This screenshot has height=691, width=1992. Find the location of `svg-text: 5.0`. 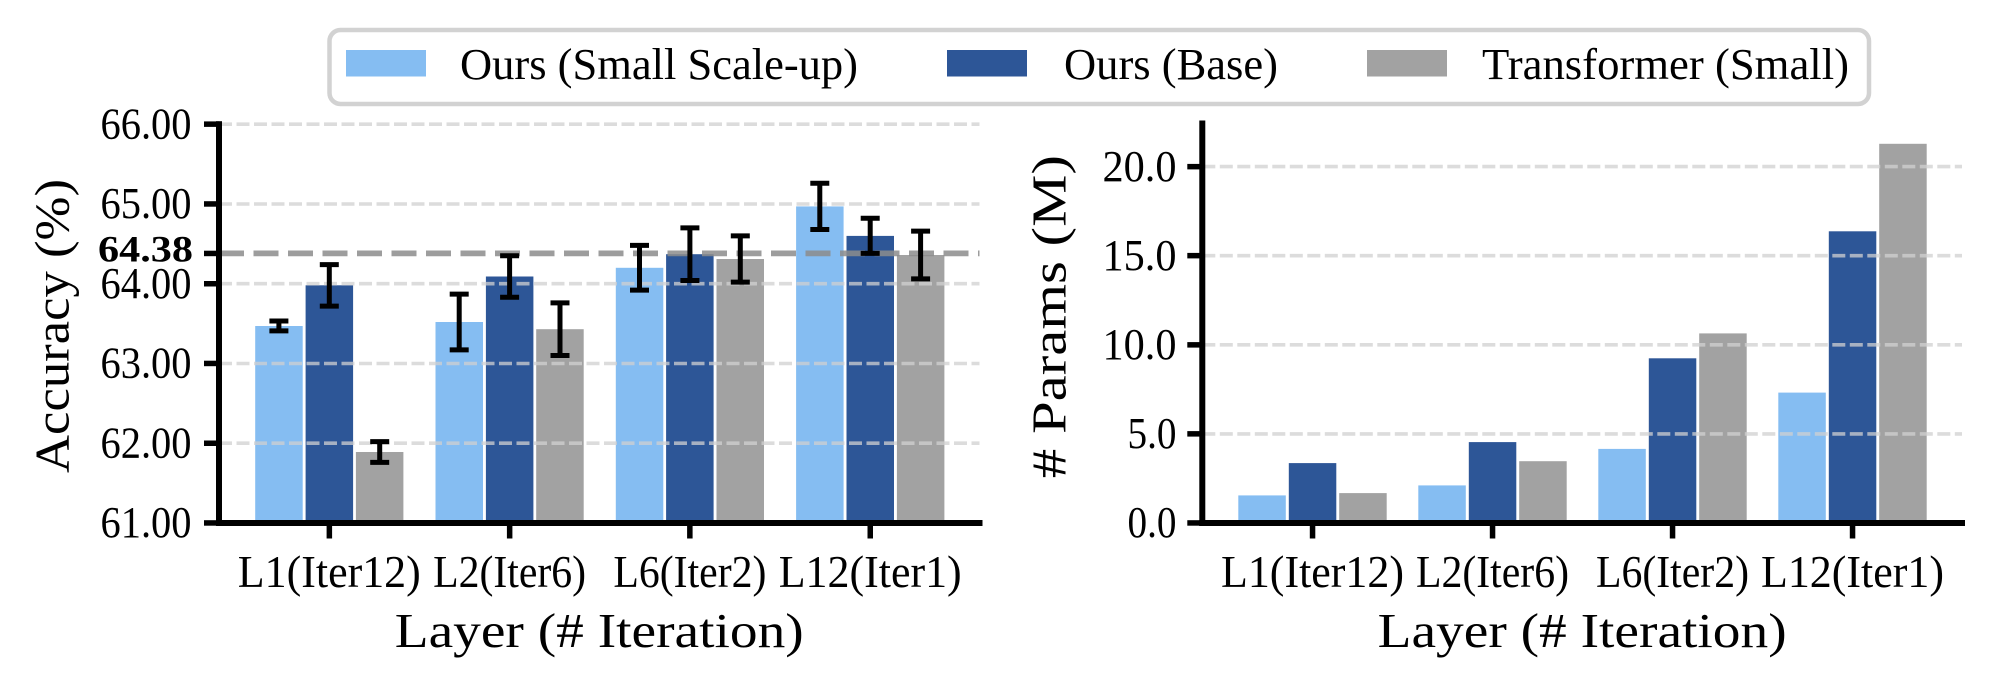

svg-text: 5.0 is located at coordinates (1152, 433).